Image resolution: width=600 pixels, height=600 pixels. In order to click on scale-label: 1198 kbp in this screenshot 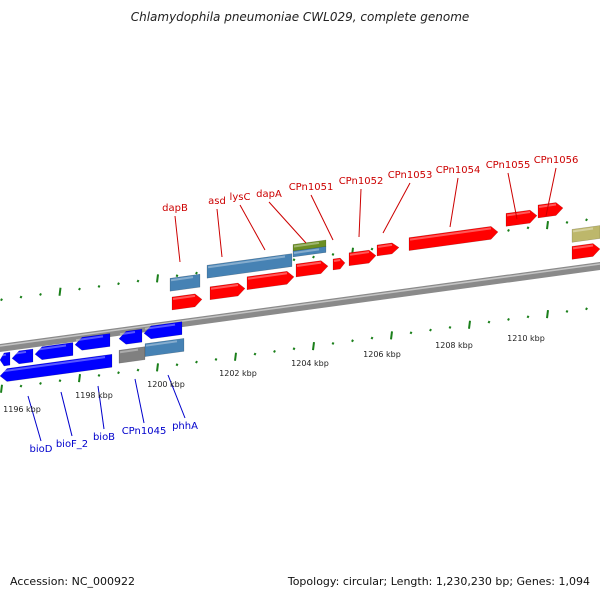, I will do `click(94, 395)`.